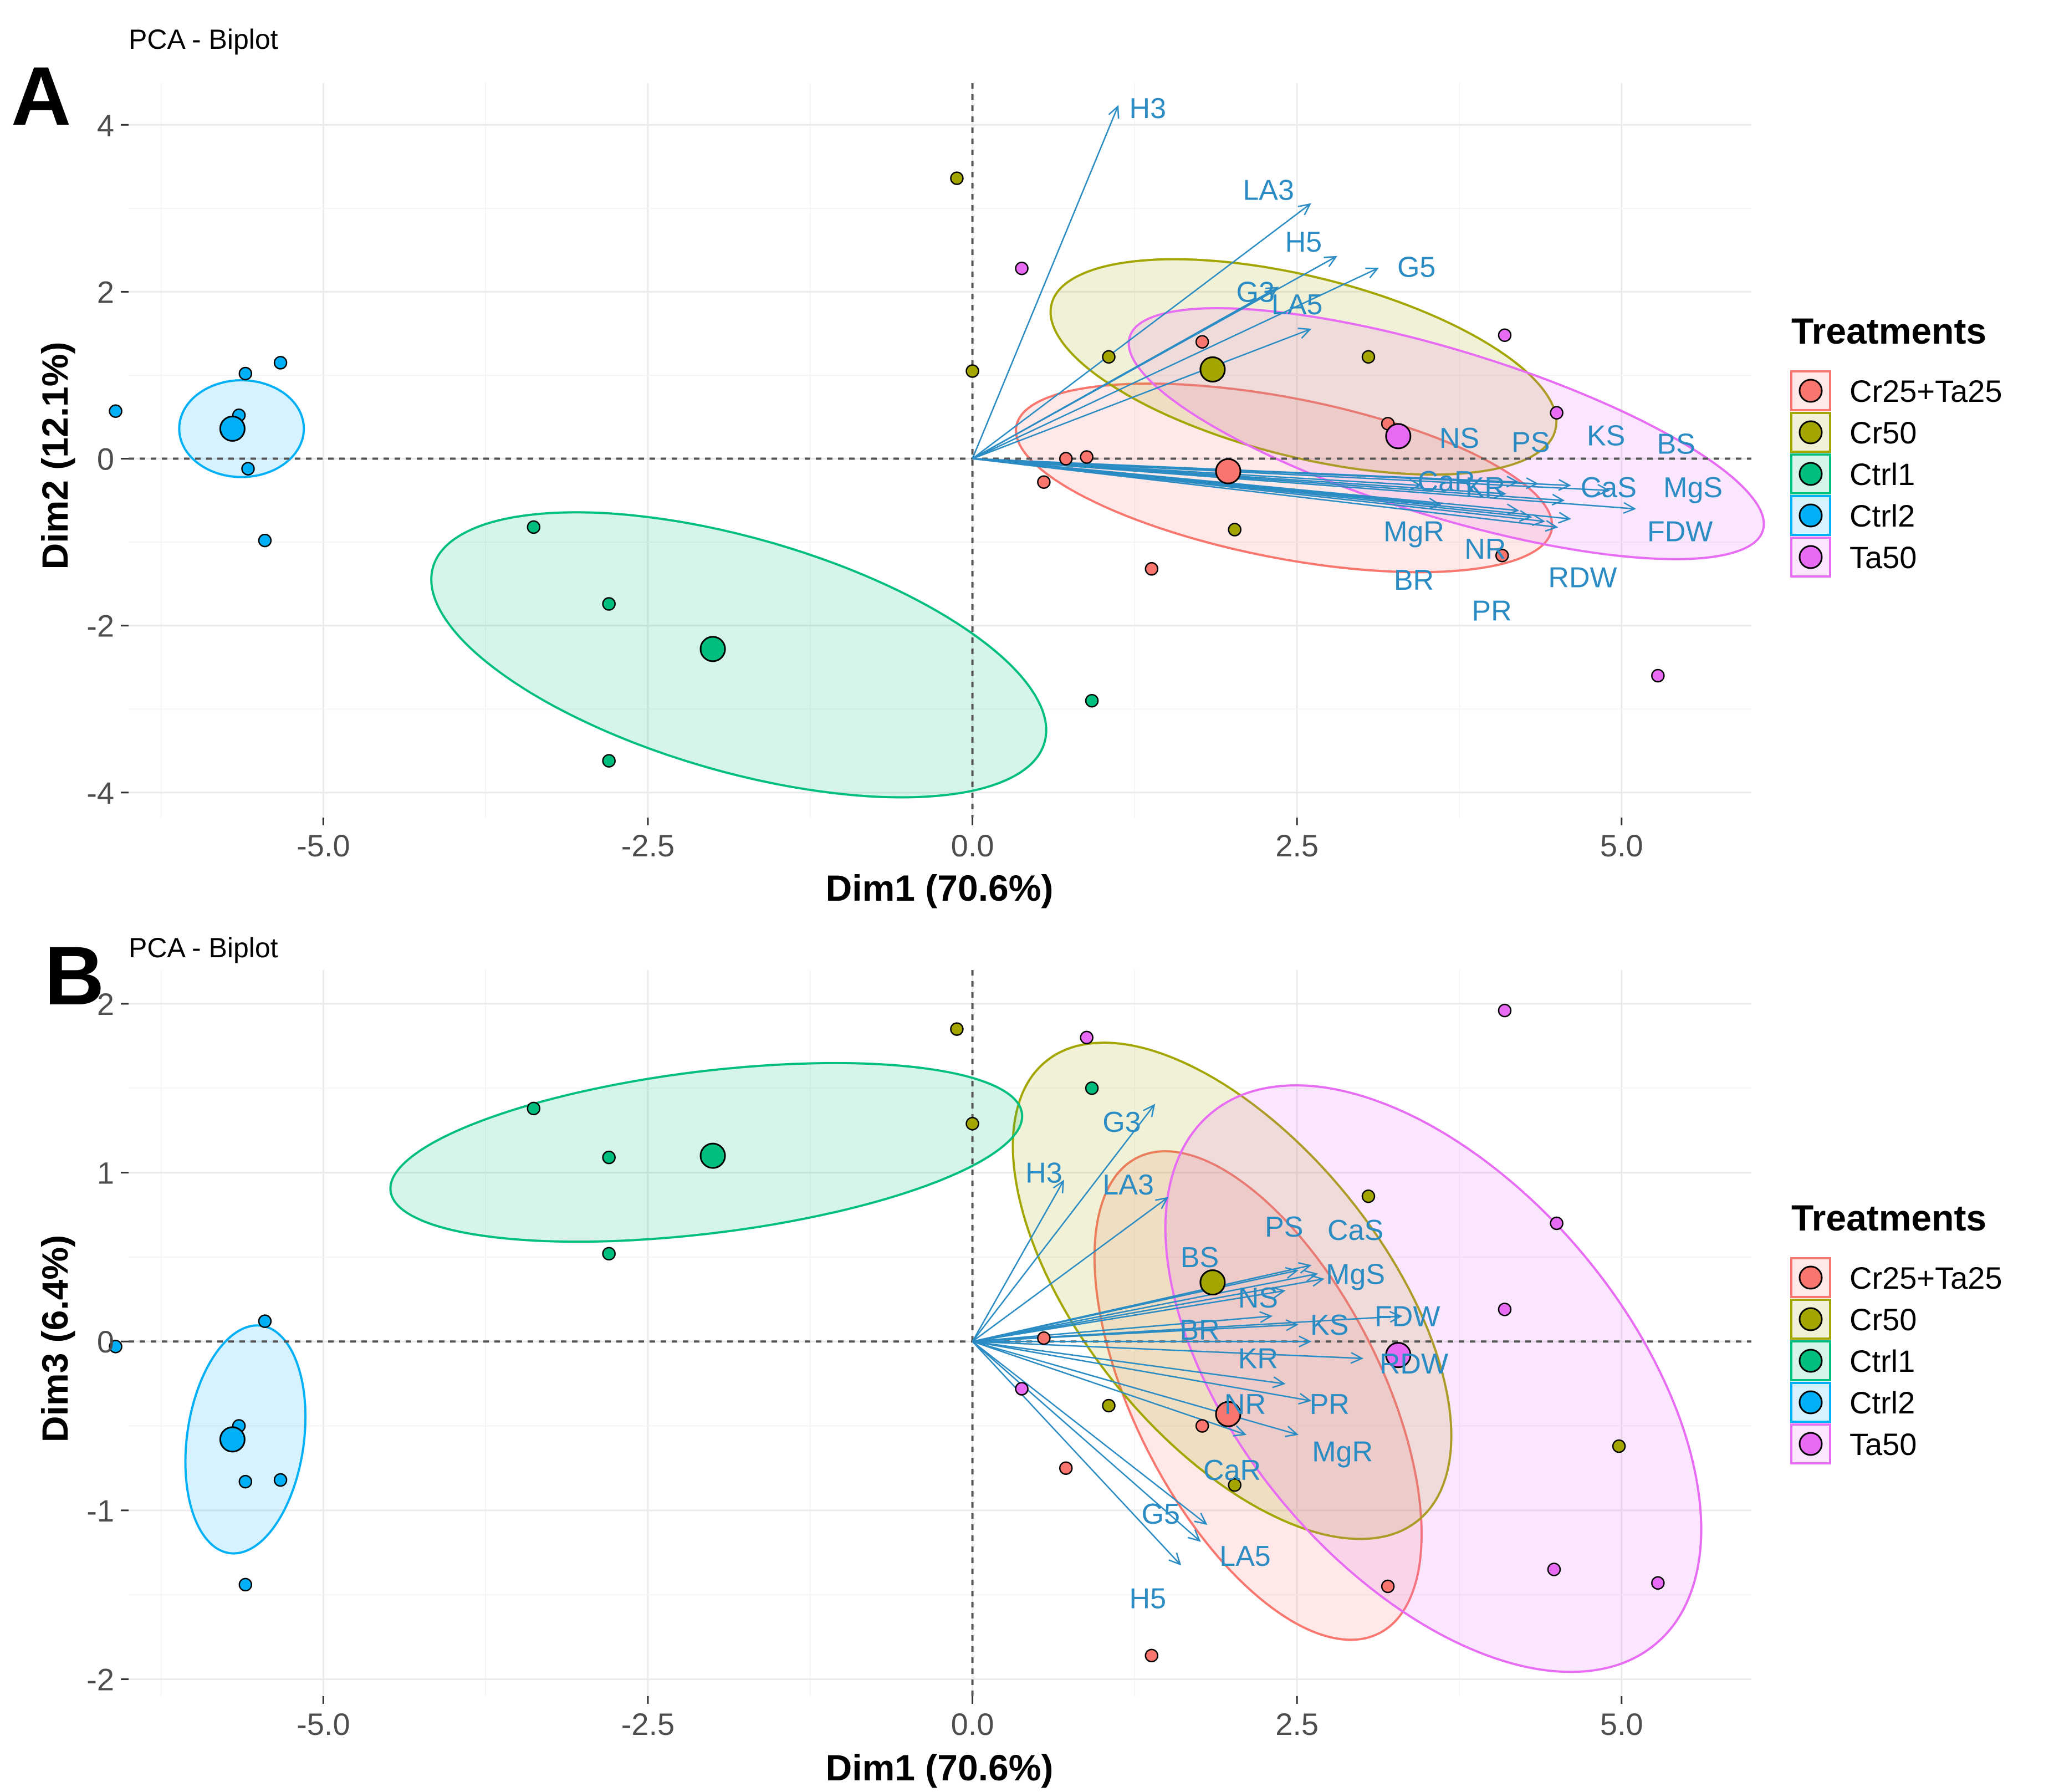 The width and height of the screenshot is (2054, 1792). What do you see at coordinates (1810, 391) in the screenshot?
I see `panel-a-legend-marker-cr25-ta25` at bounding box center [1810, 391].